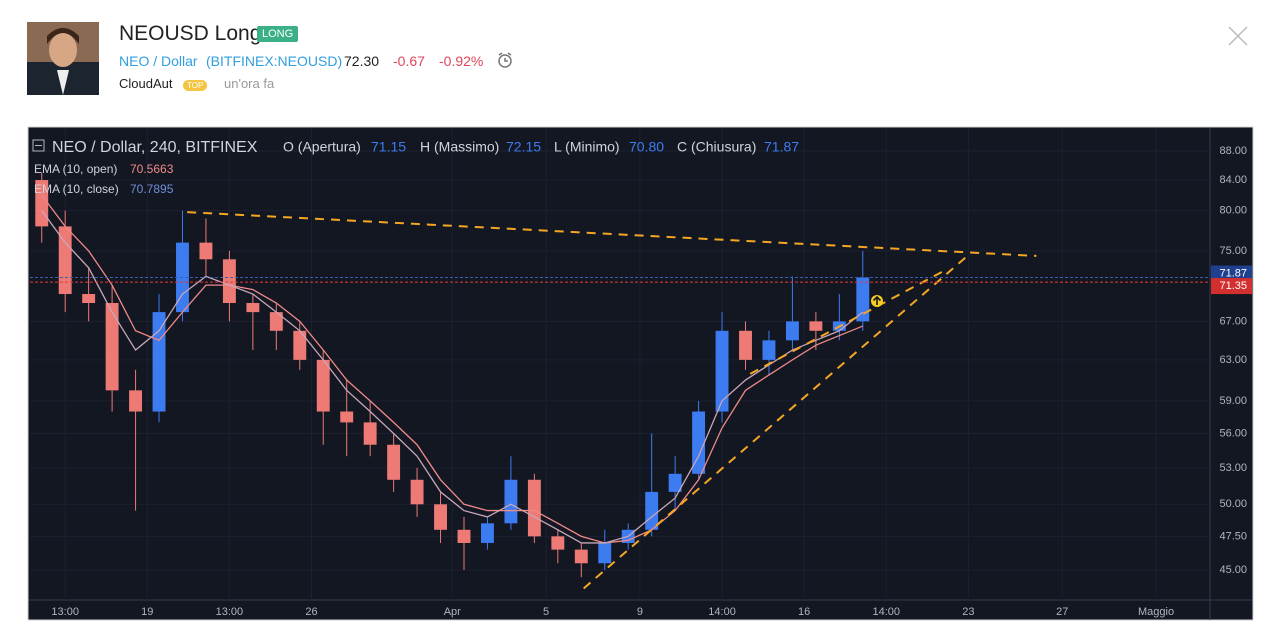  What do you see at coordinates (278, 34) in the screenshot?
I see `badge: LONG` at bounding box center [278, 34].